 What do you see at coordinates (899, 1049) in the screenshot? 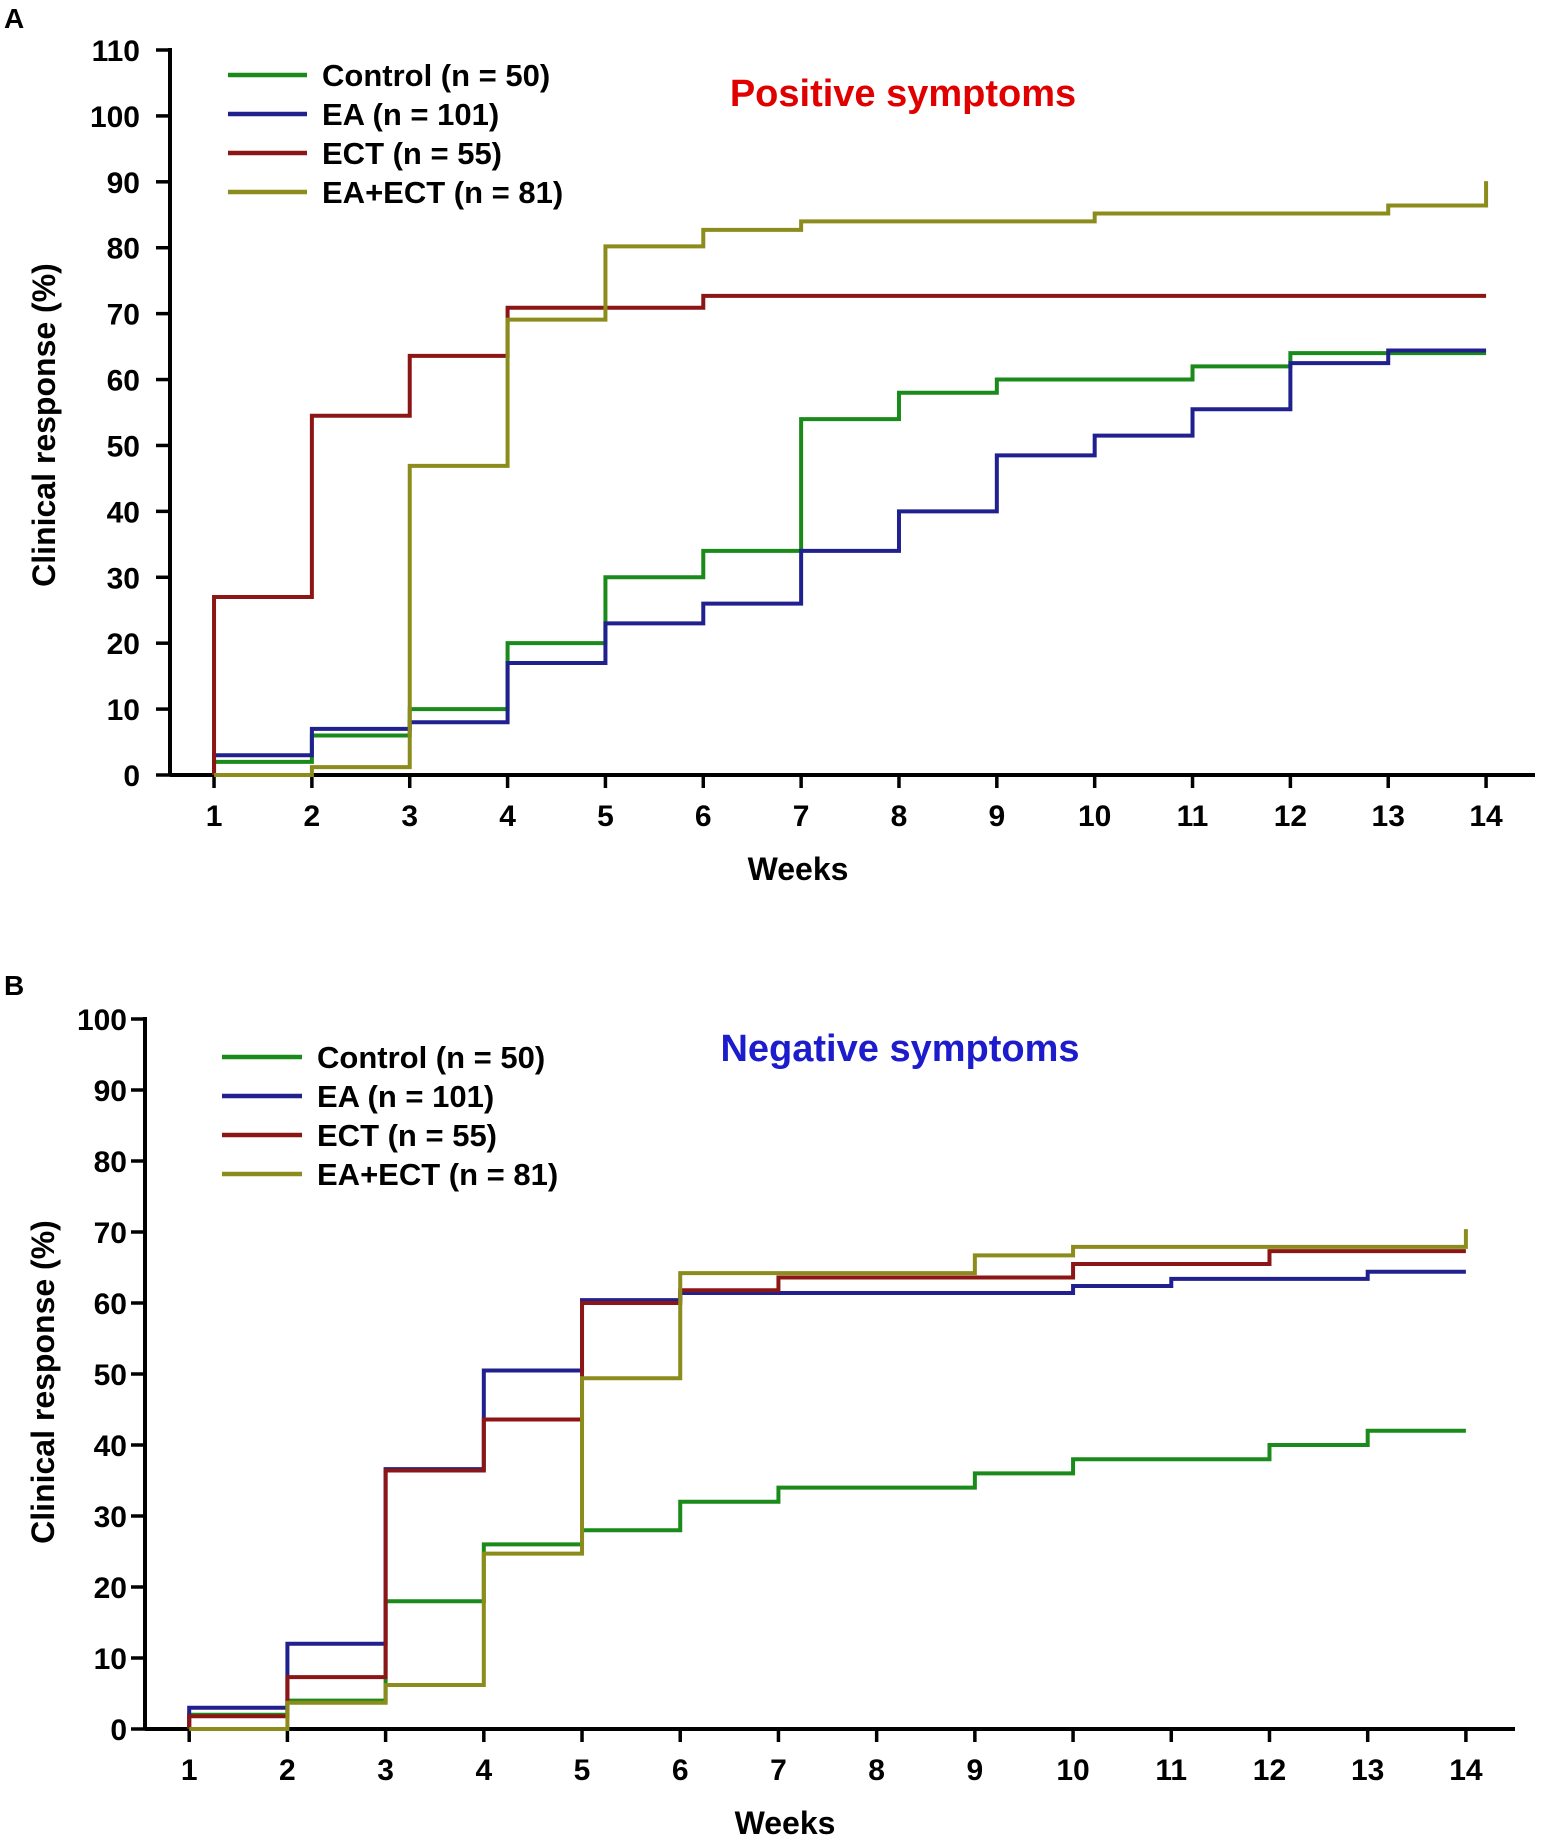
I see `chart-title: Negative symptoms` at bounding box center [899, 1049].